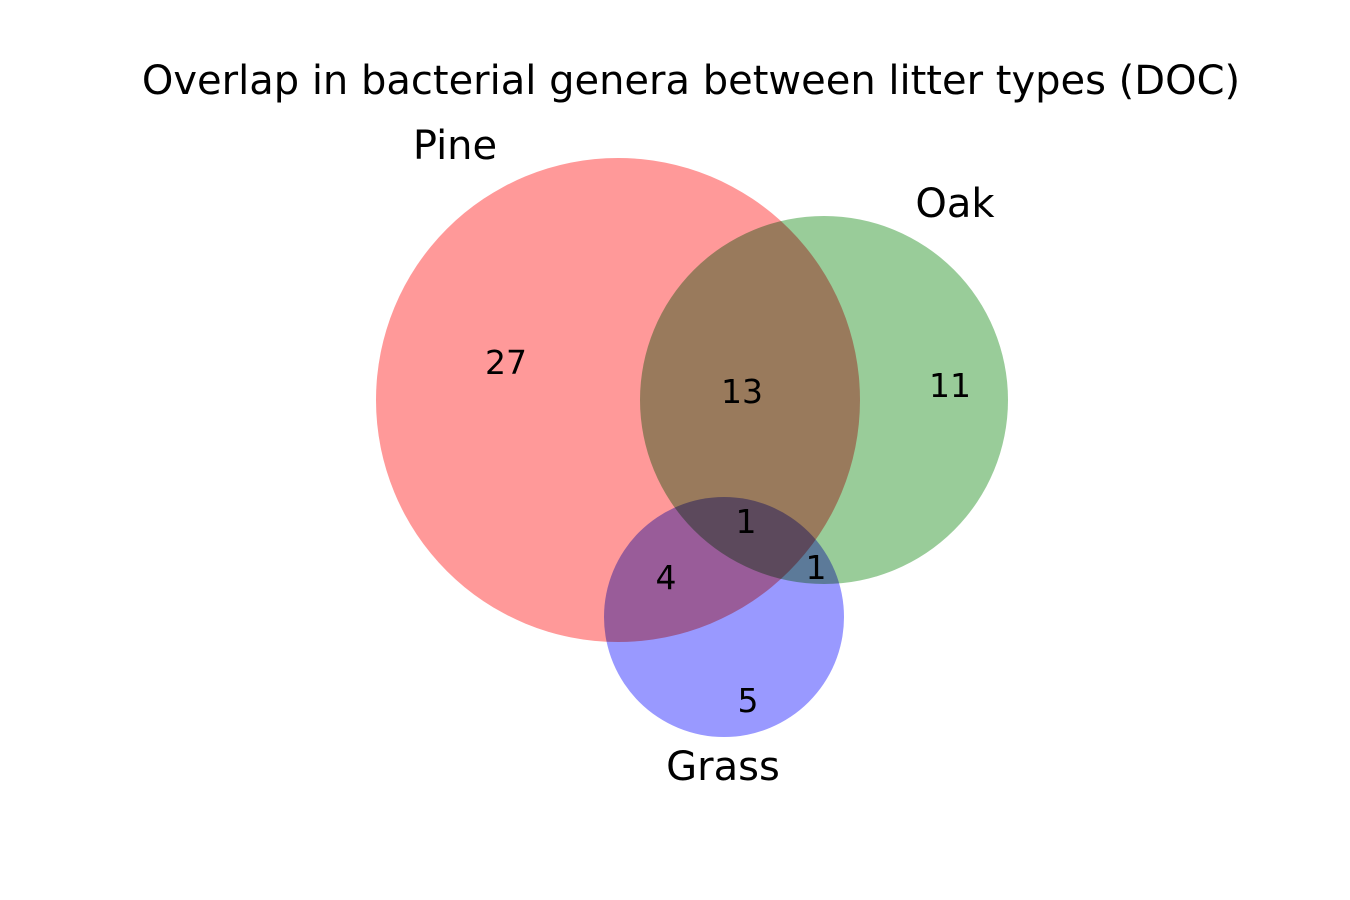 The image size is (1350, 900). Describe the element at coordinates (506, 362) in the screenshot. I see `region-count-pine-only: 27` at that location.